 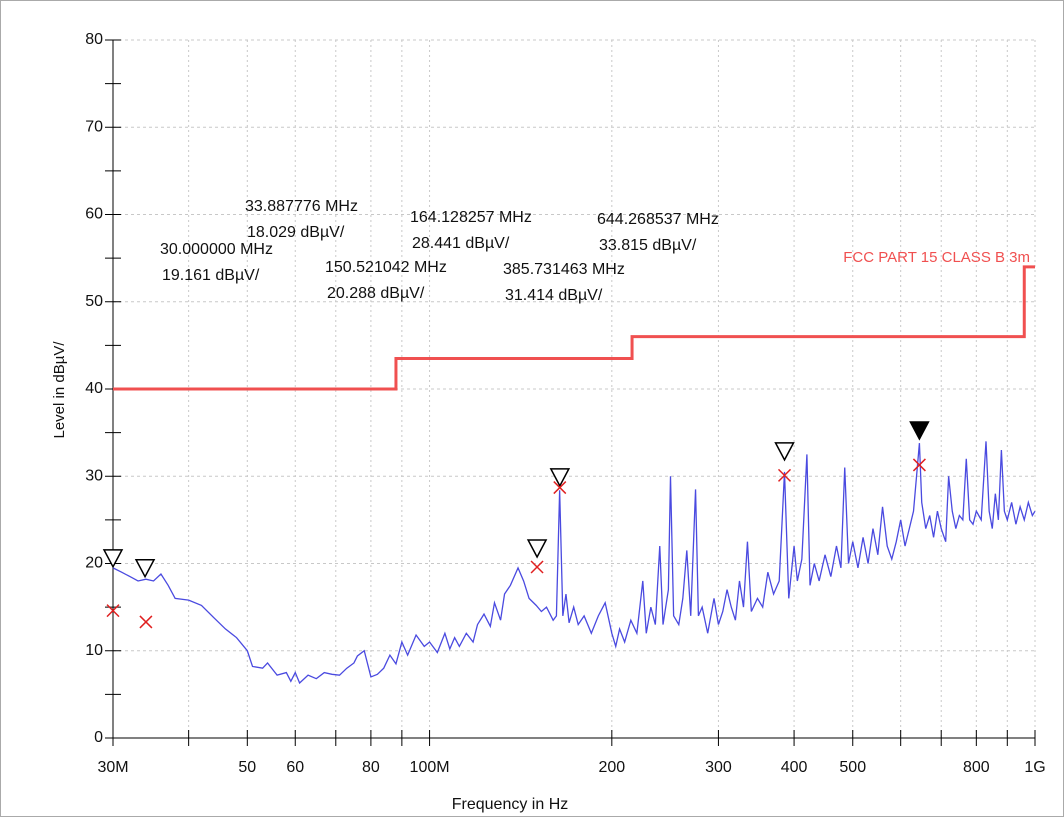 What do you see at coordinates (564, 269) in the screenshot?
I see `peak-freq-label: 385.731463 MHz` at bounding box center [564, 269].